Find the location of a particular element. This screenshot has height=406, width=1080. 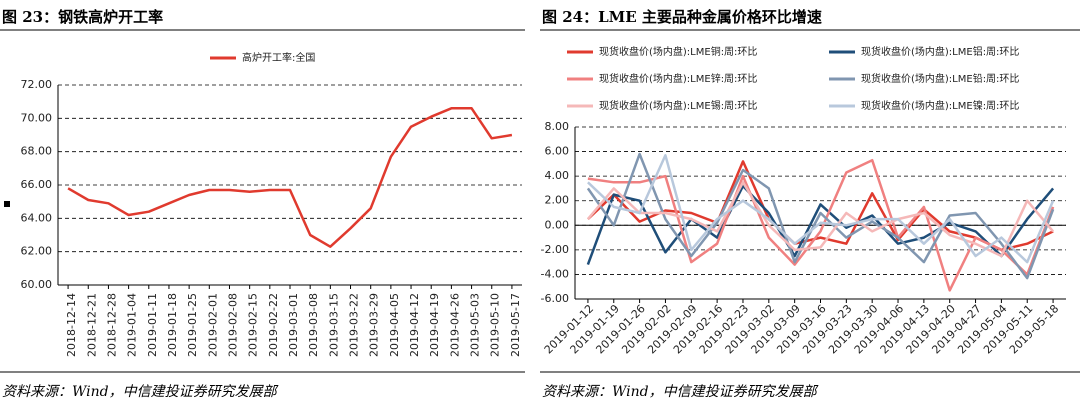

marker is located at coordinates (7, 204).